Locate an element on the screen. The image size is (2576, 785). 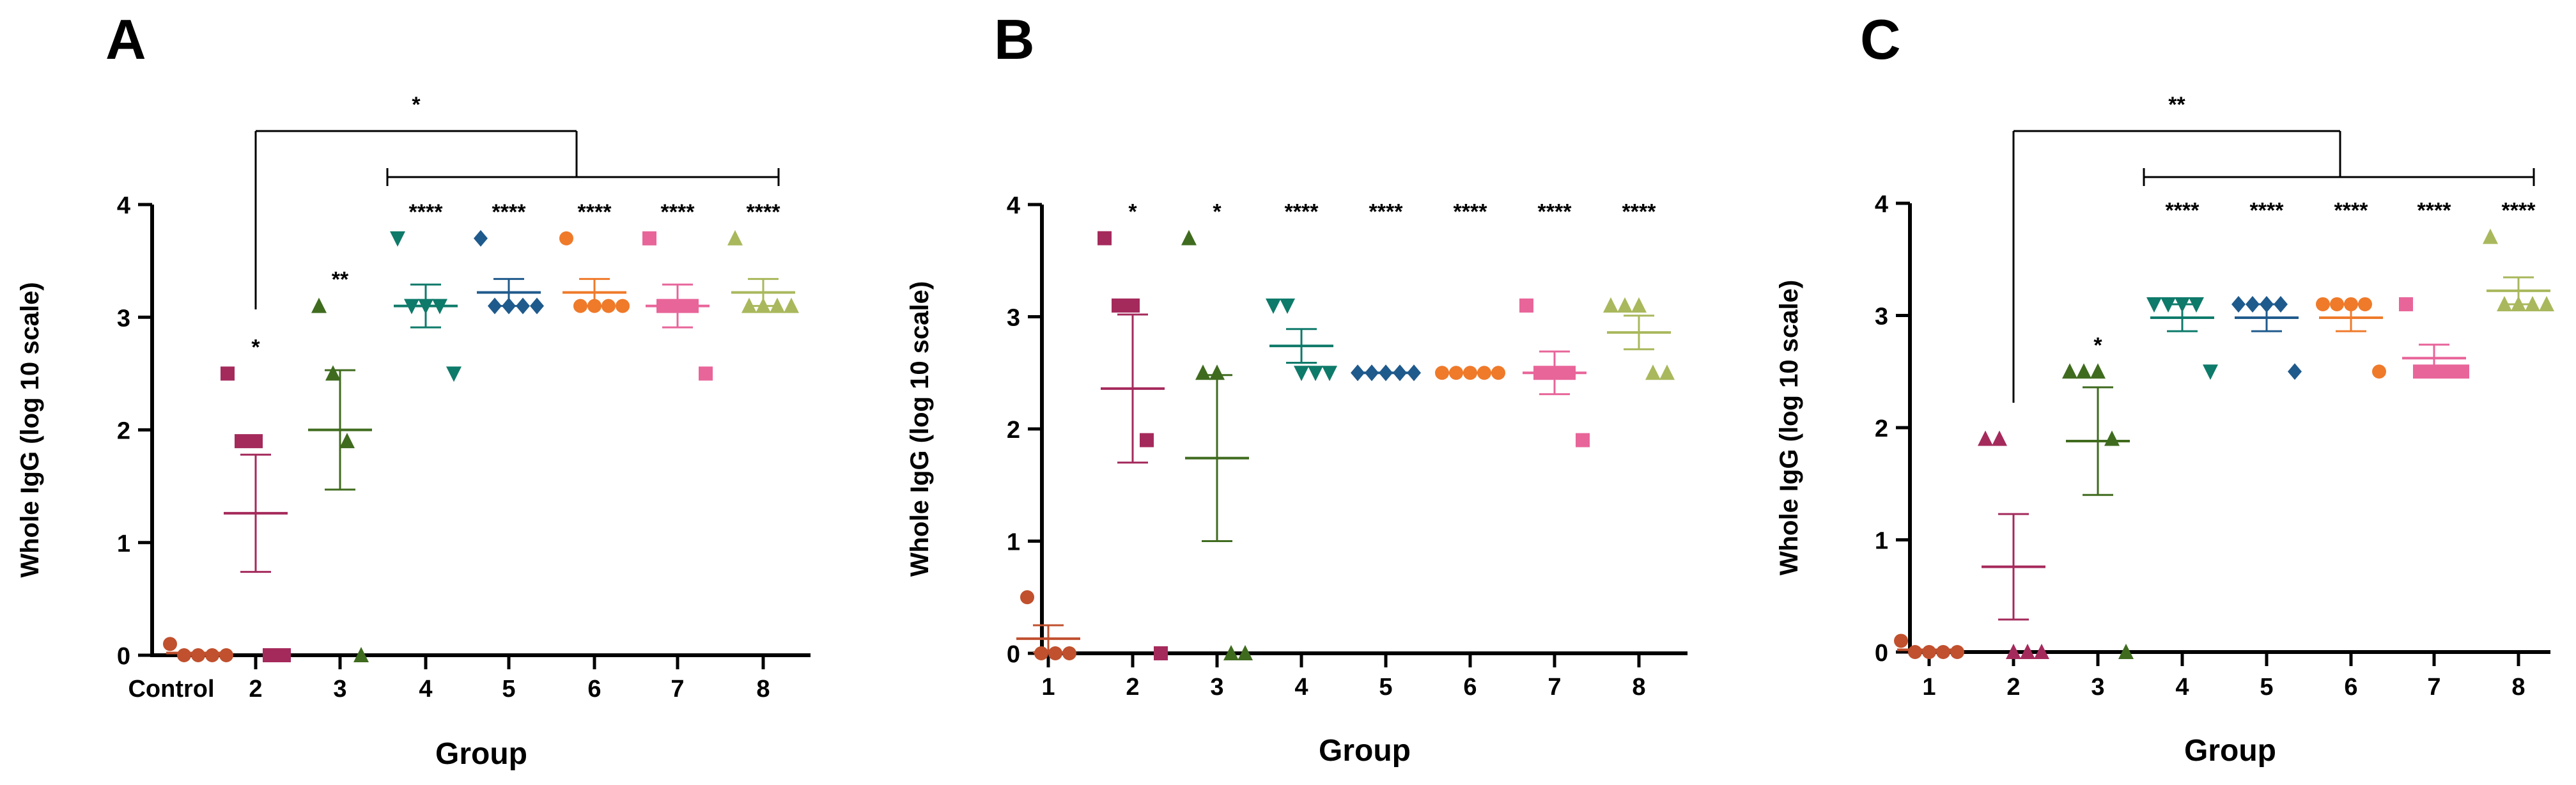
panel-b-y-tick-label: 0 is located at coordinates (1014, 654).